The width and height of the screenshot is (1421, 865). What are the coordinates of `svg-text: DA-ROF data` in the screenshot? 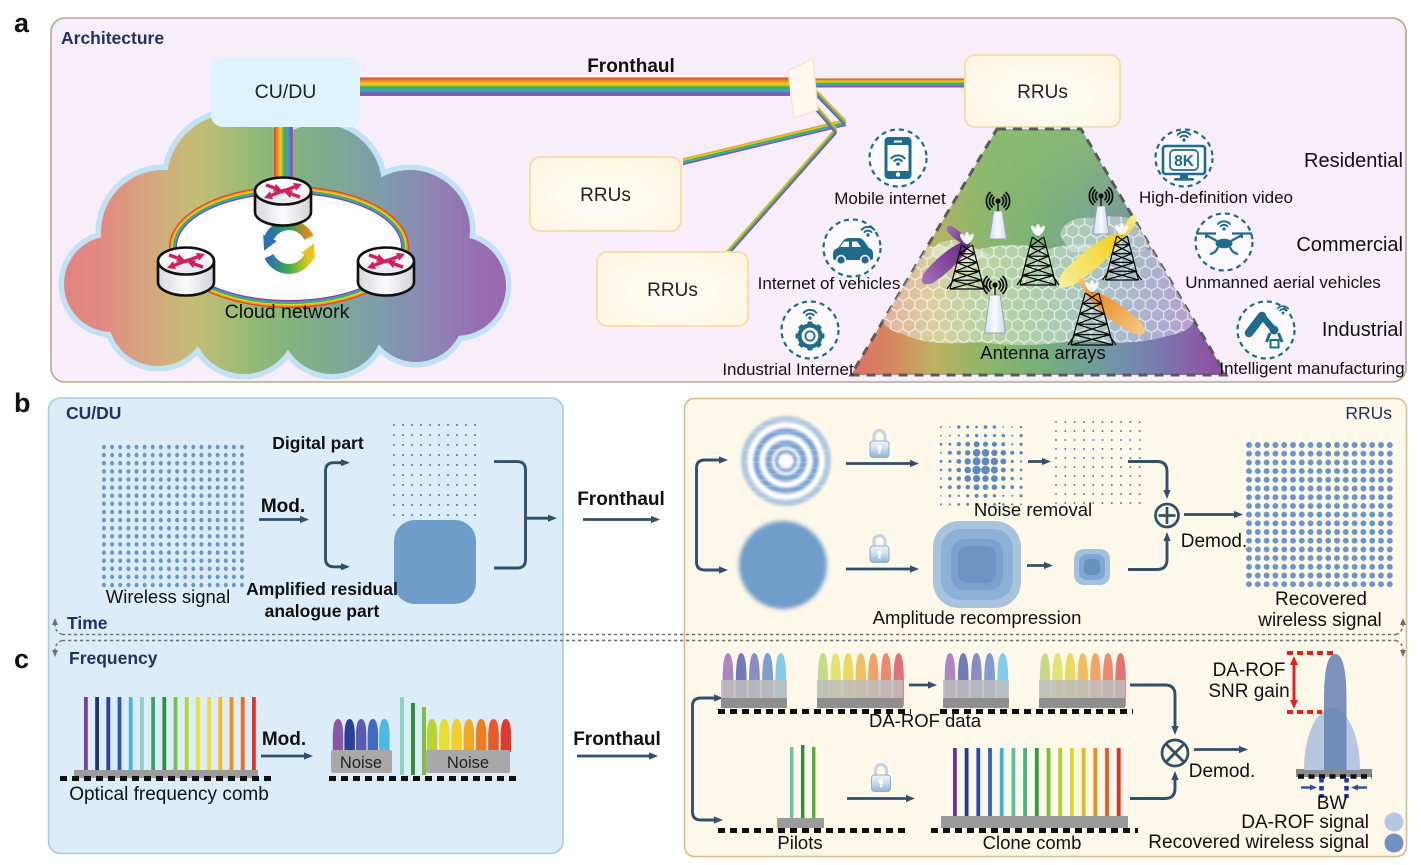 It's located at (925, 720).